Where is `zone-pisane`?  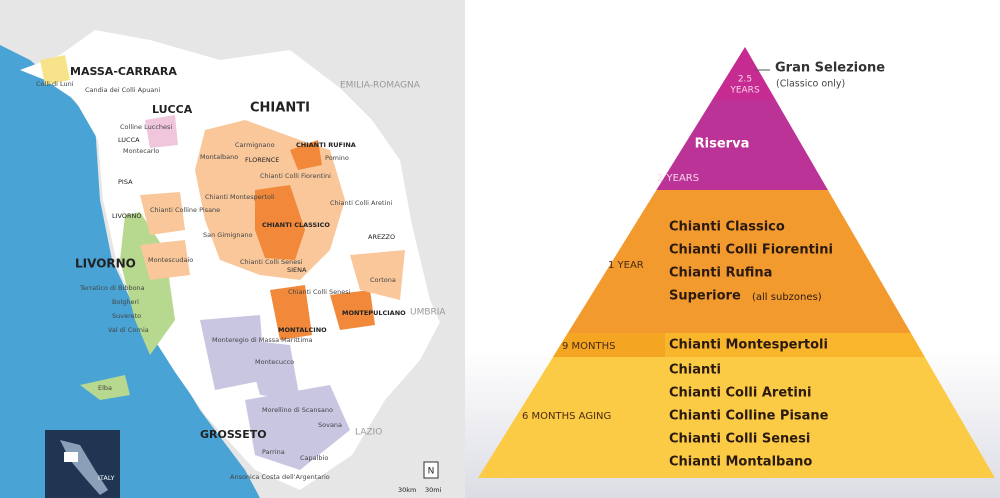
zone-pisane is located at coordinates (162, 213).